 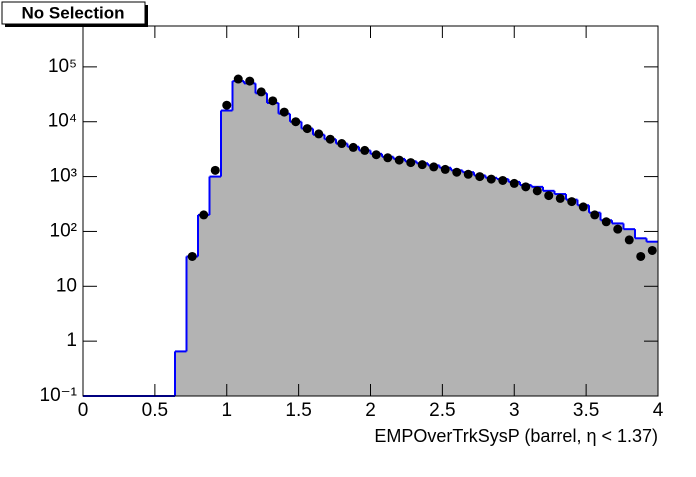 What do you see at coordinates (155, 410) in the screenshot?
I see `x-tick-label: 0.5` at bounding box center [155, 410].